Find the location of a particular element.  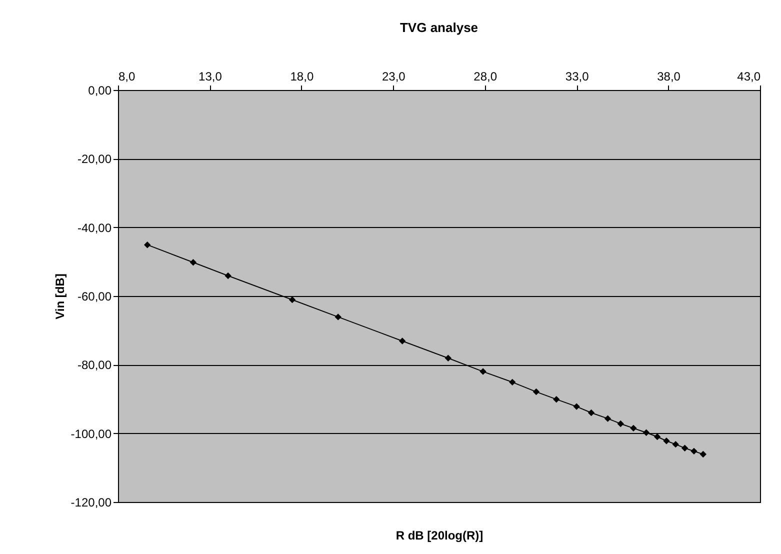

x-tick-label: 28,0 is located at coordinates (486, 77).